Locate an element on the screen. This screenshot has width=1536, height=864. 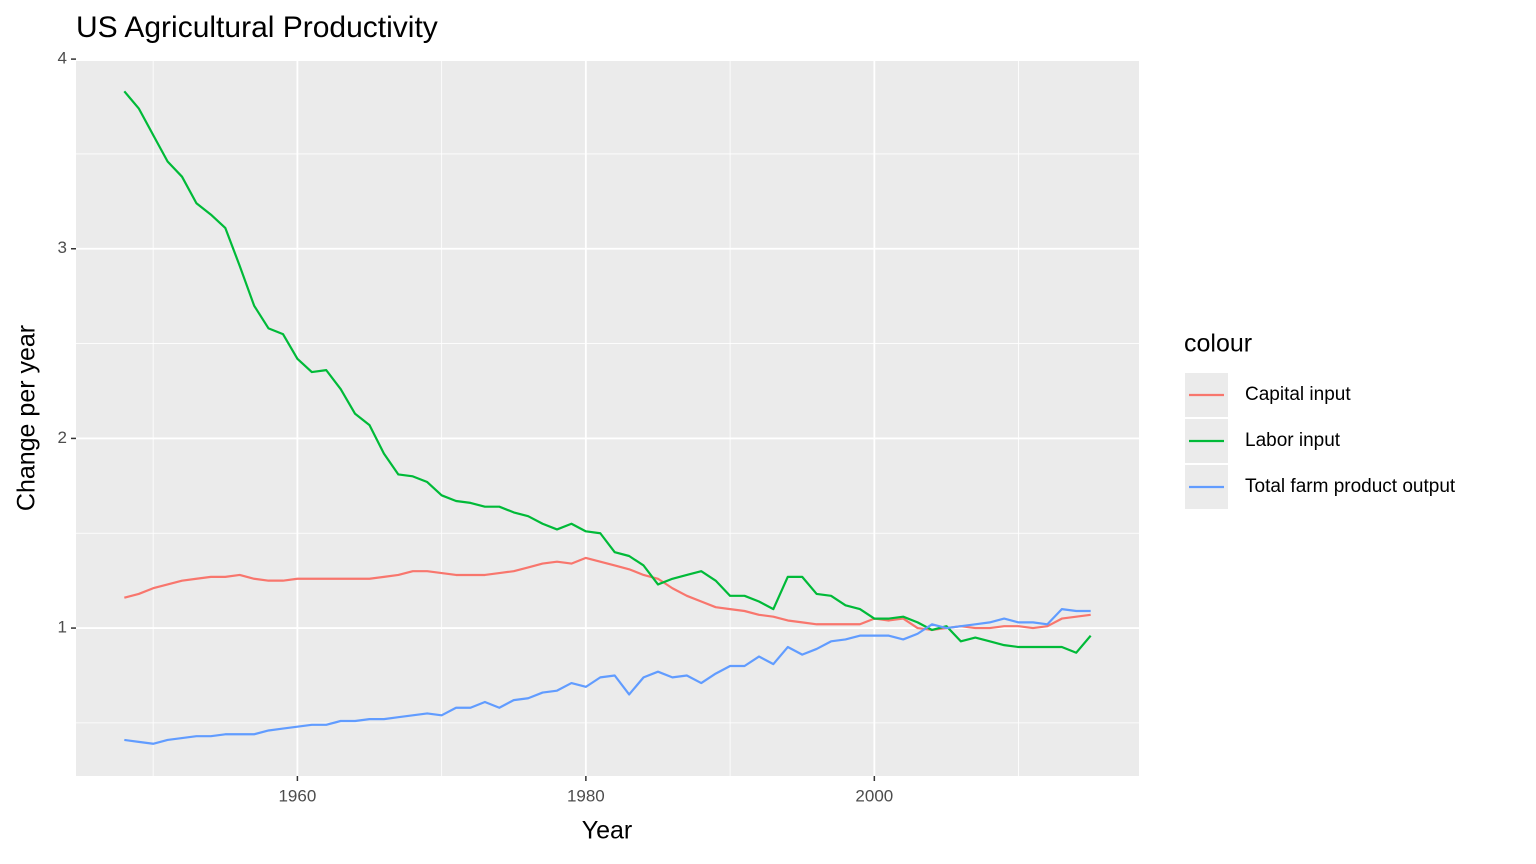
x-axis-title: Year is located at coordinates (607, 831).